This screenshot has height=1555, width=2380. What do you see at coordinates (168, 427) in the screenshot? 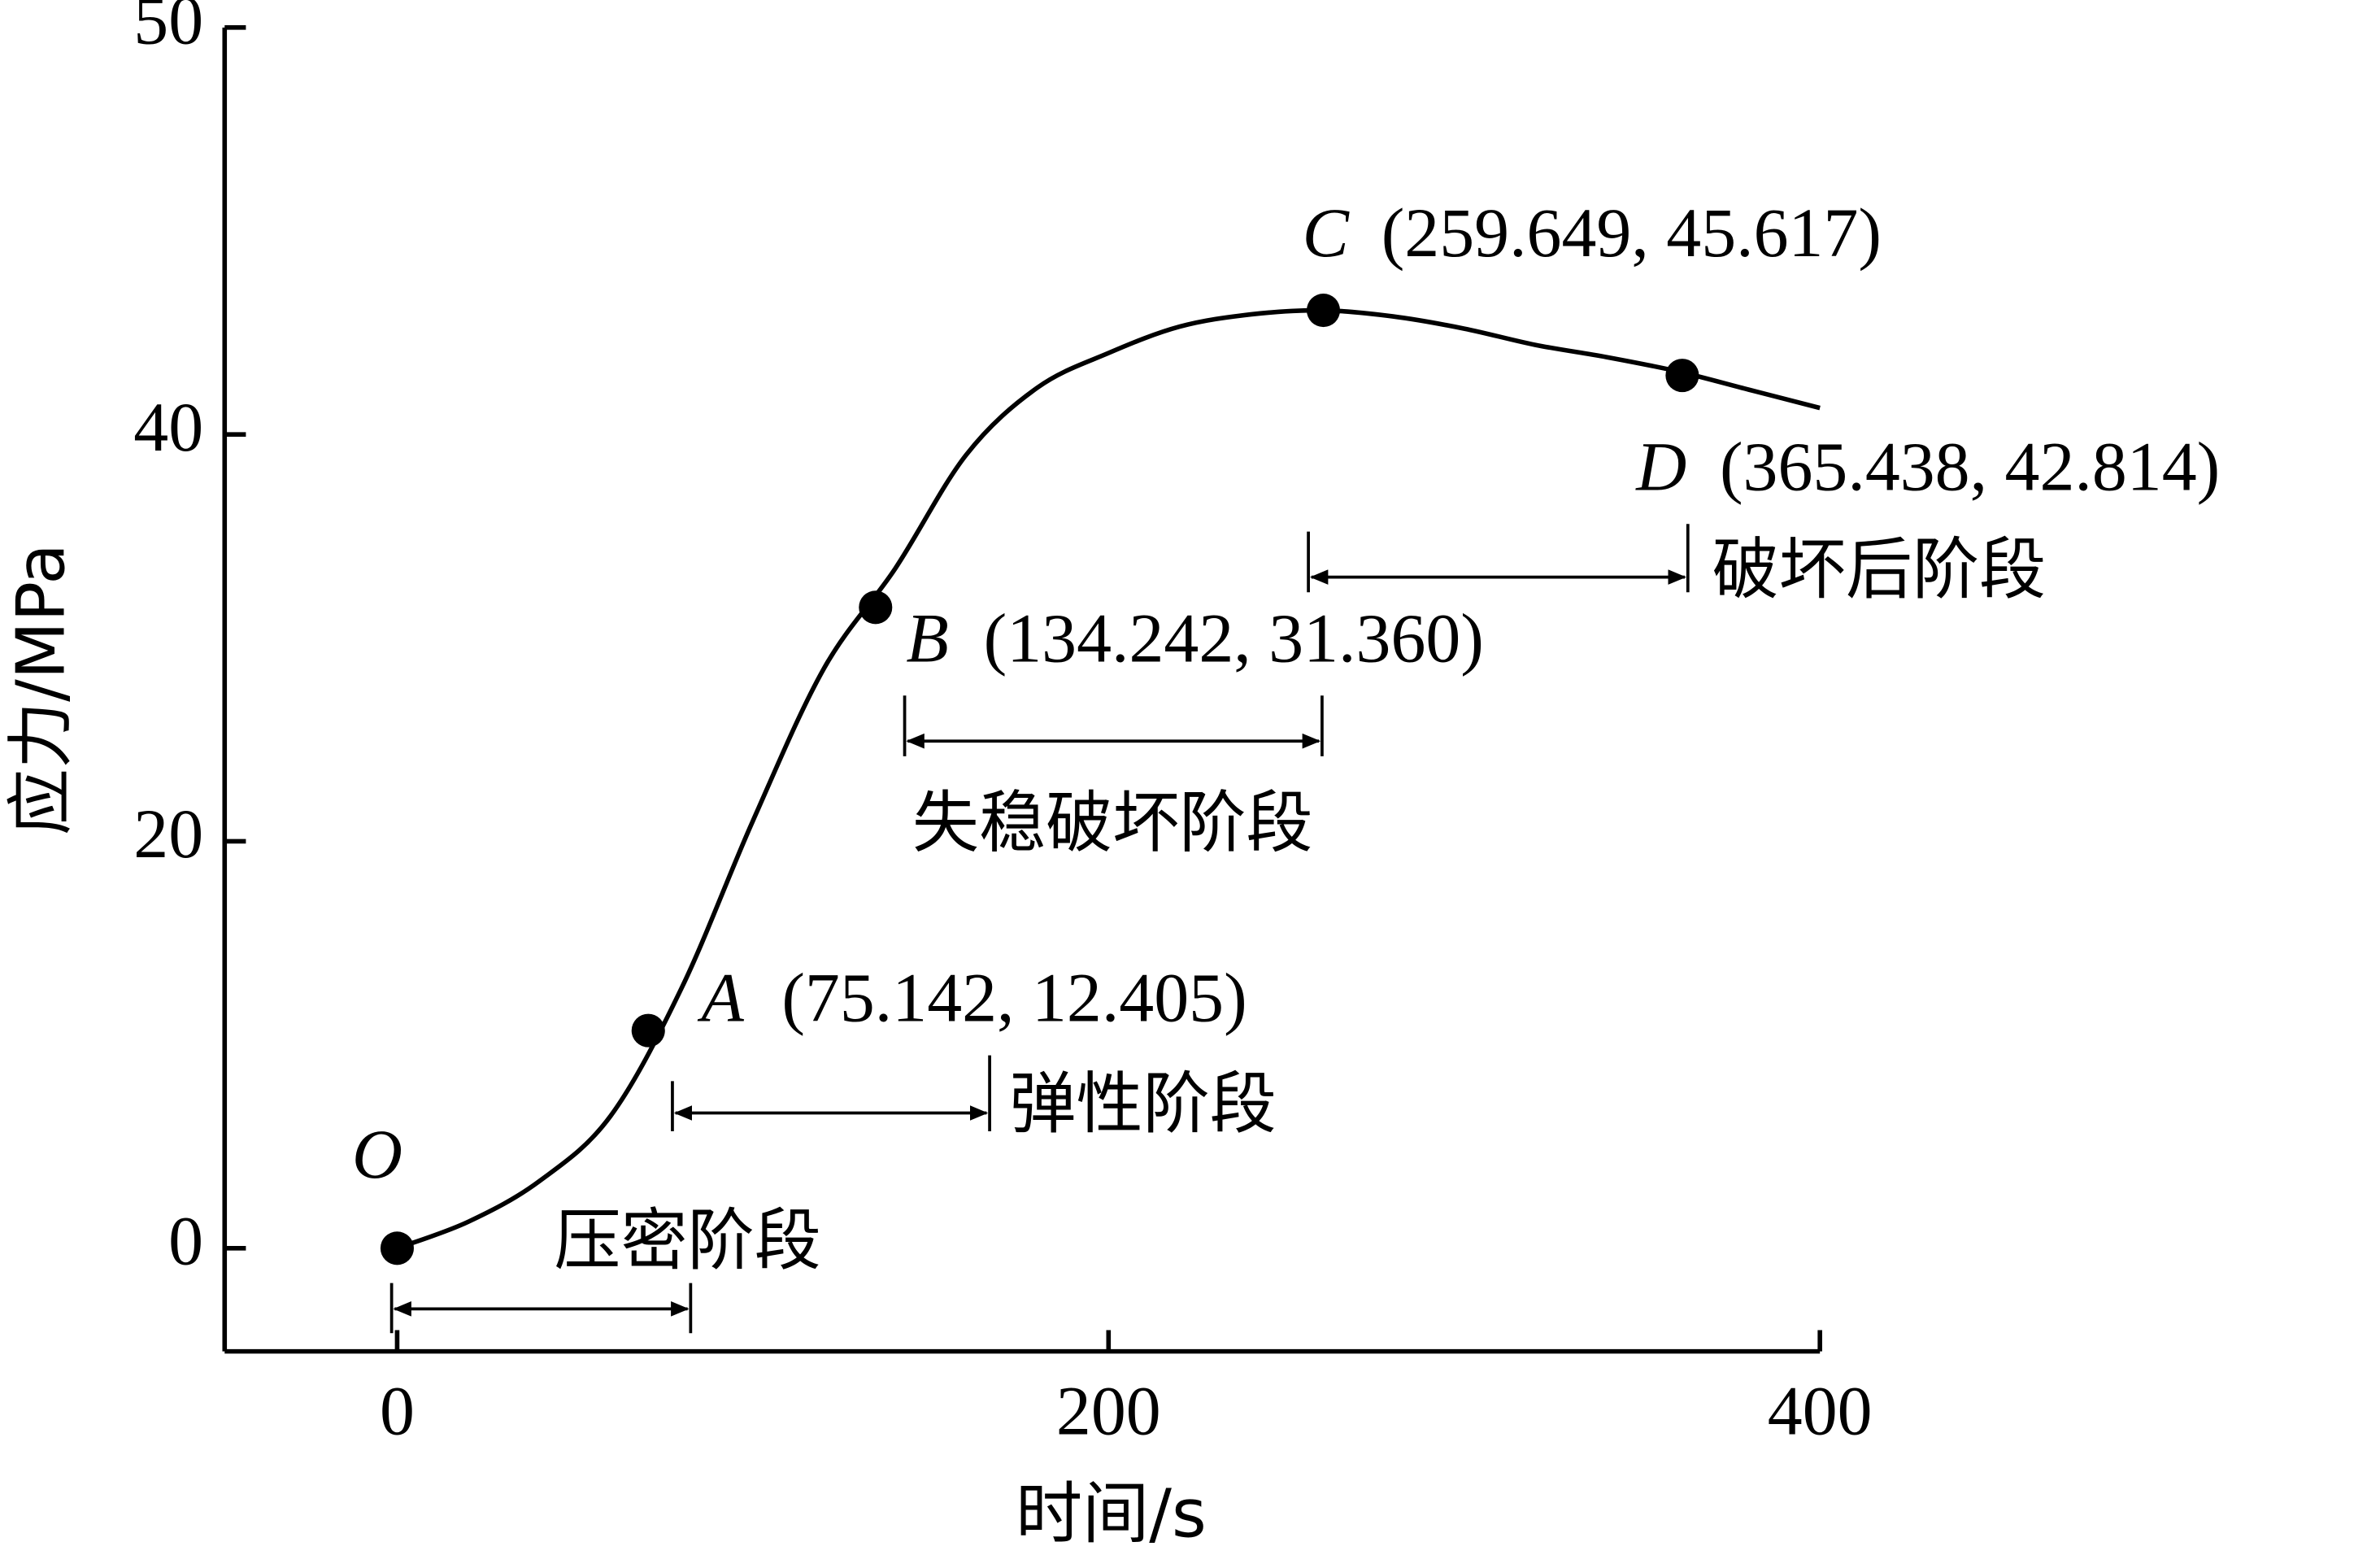
I see `y-tick-label: 40` at bounding box center [168, 427].